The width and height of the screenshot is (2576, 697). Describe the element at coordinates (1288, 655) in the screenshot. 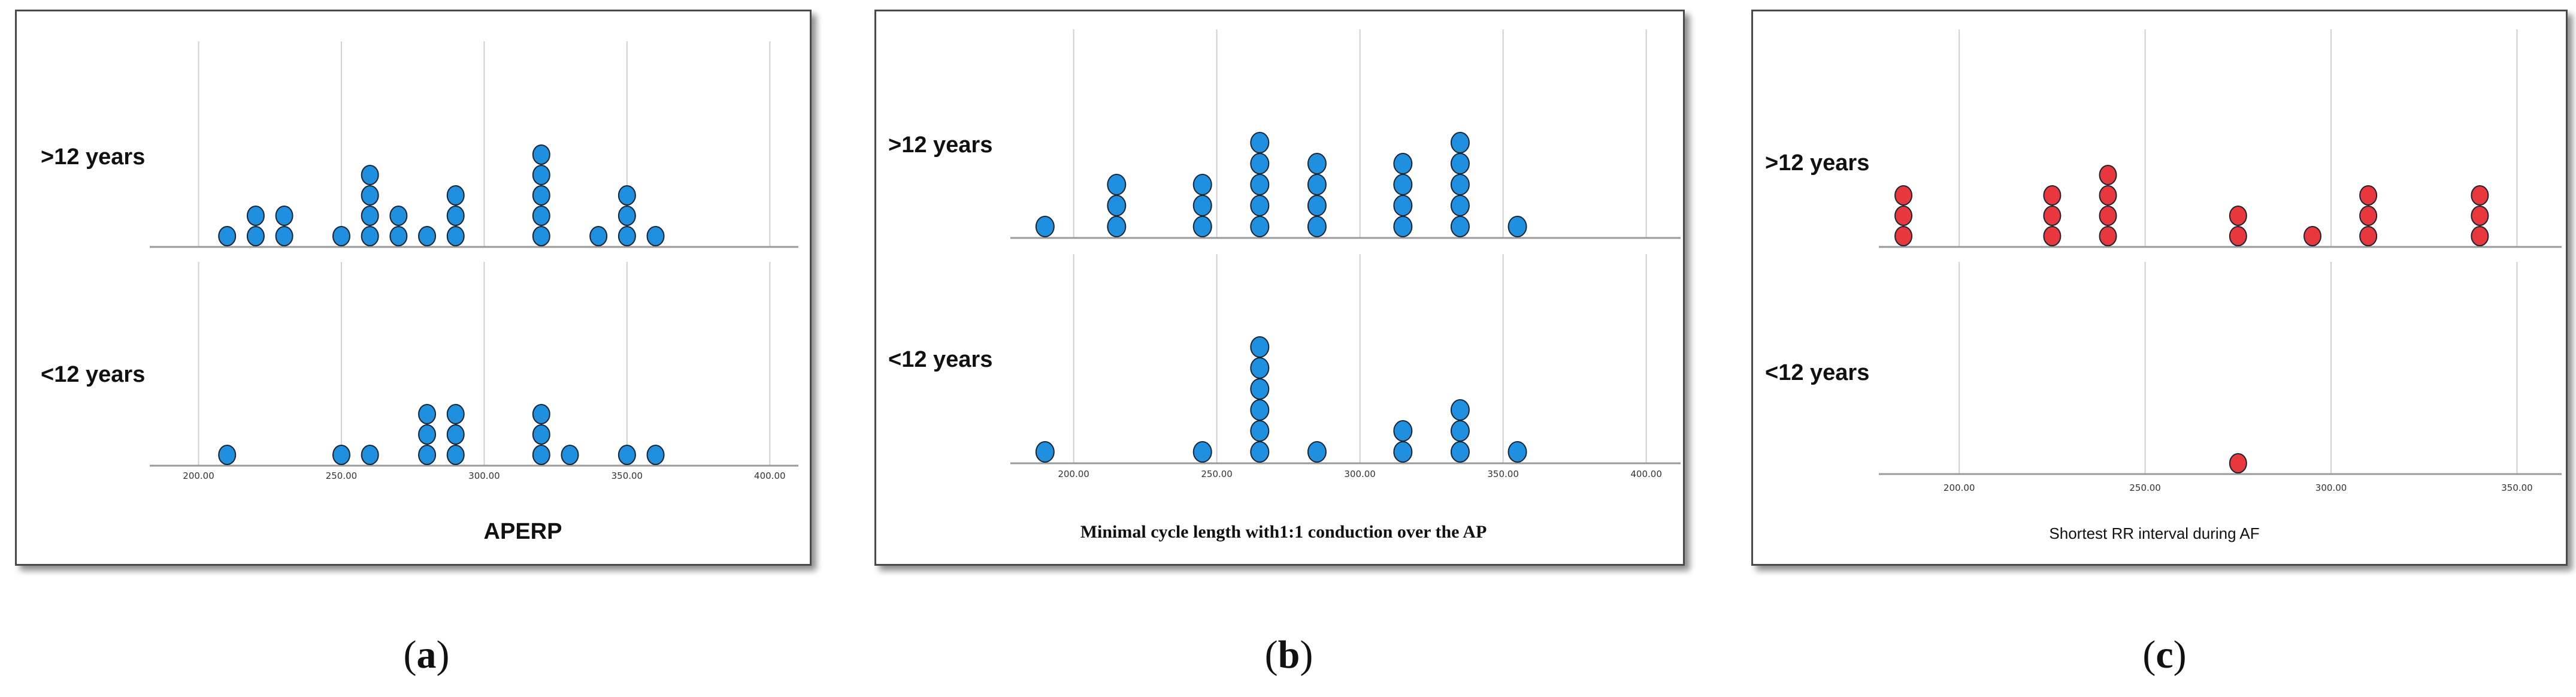

I see `caption-b: (b)` at that location.